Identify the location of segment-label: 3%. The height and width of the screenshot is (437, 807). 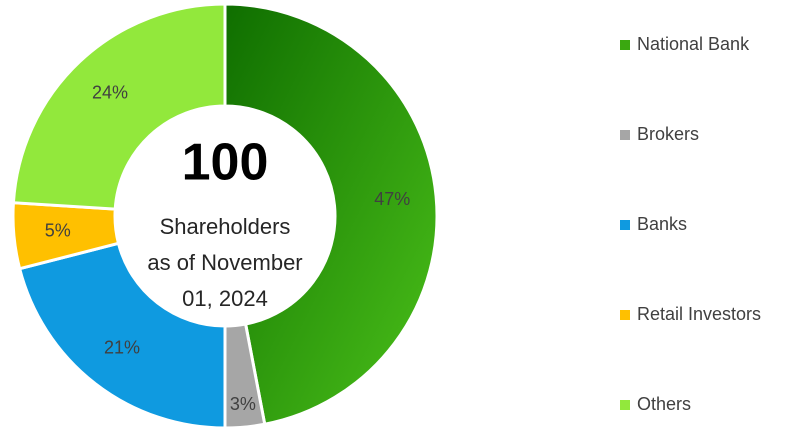
(243, 404).